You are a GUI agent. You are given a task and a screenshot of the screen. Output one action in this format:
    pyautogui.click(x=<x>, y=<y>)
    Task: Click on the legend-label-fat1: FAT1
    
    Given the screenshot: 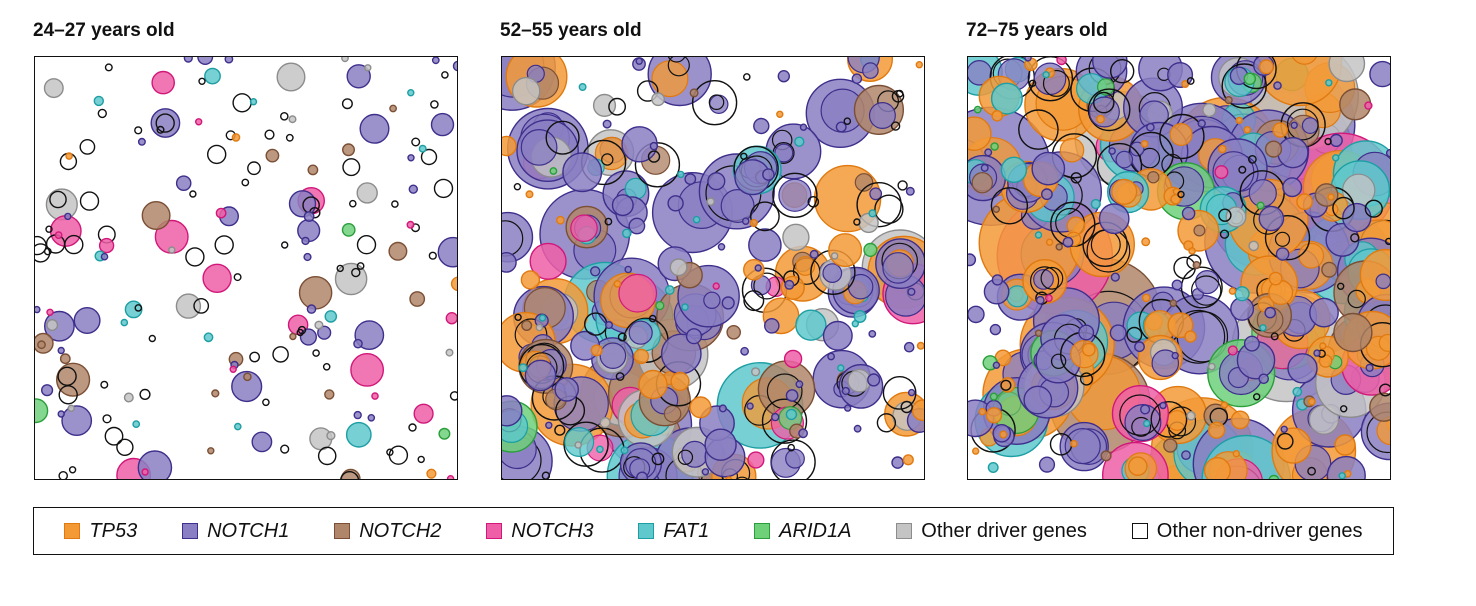 What is the action you would take?
    pyautogui.click(x=686, y=530)
    